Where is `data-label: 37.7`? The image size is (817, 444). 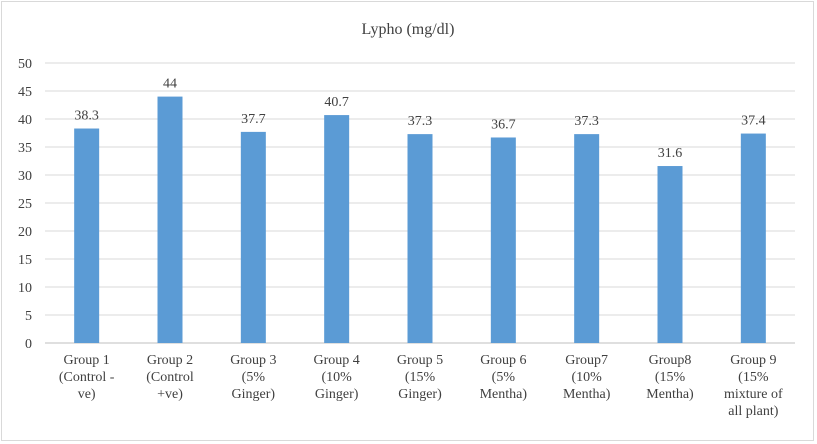
data-label: 37.7 is located at coordinates (253, 119).